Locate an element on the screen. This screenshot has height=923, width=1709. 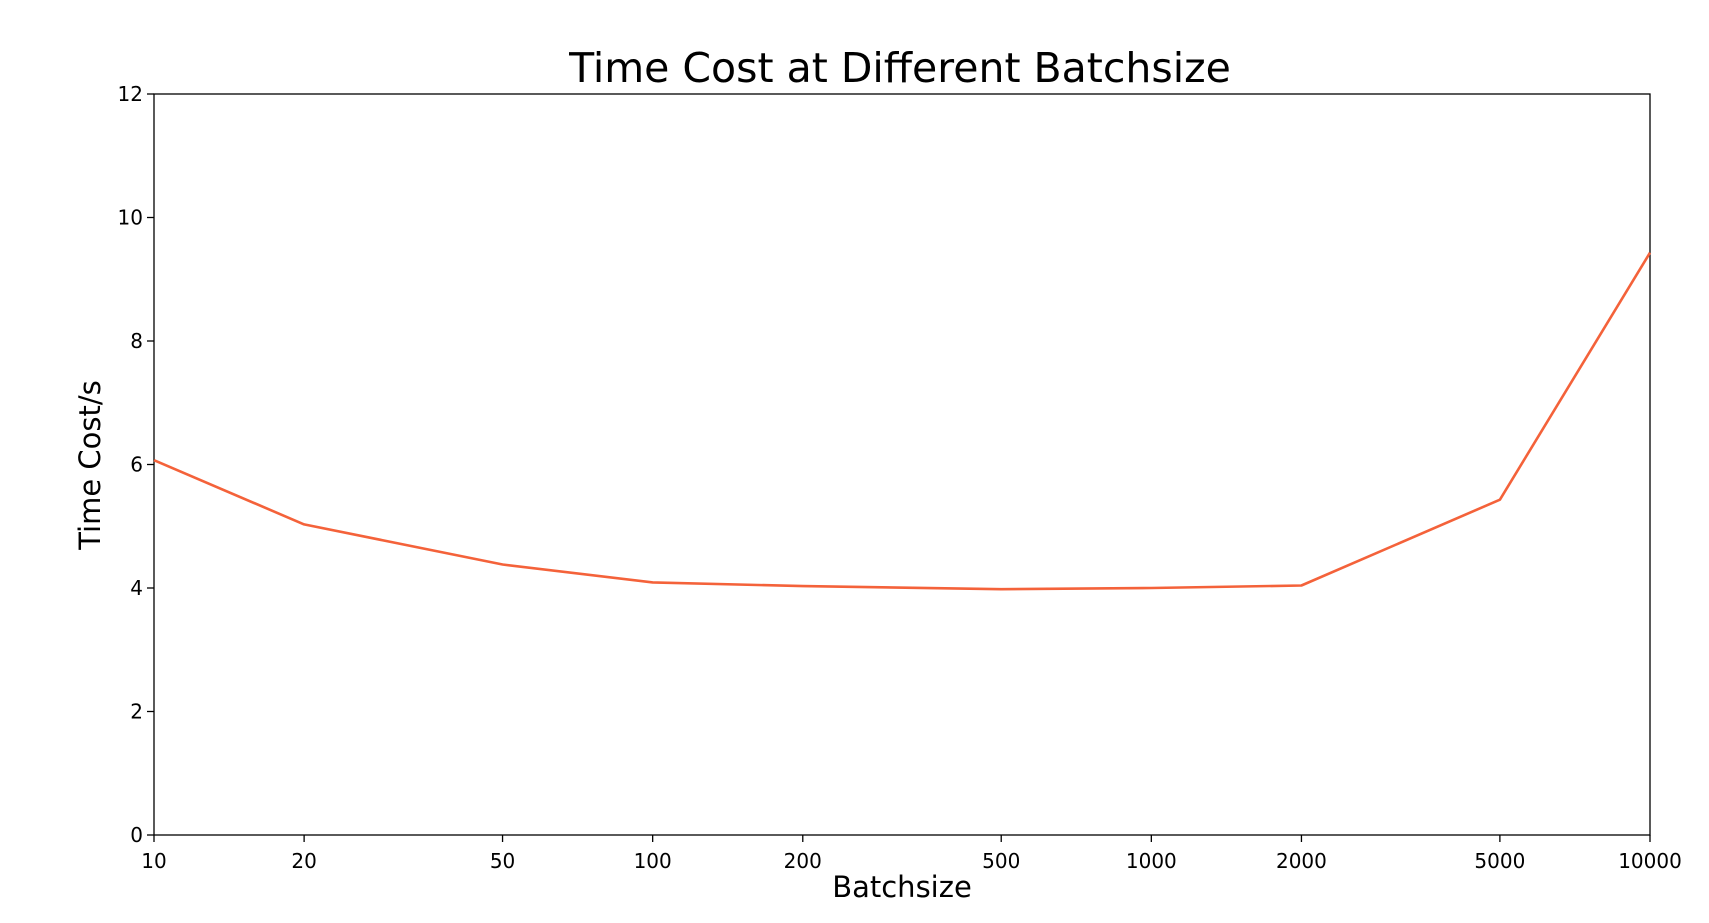
x-axis: 10 20 50 100 200 500 1000 2000 5000 10000 is located at coordinates (911, 854).